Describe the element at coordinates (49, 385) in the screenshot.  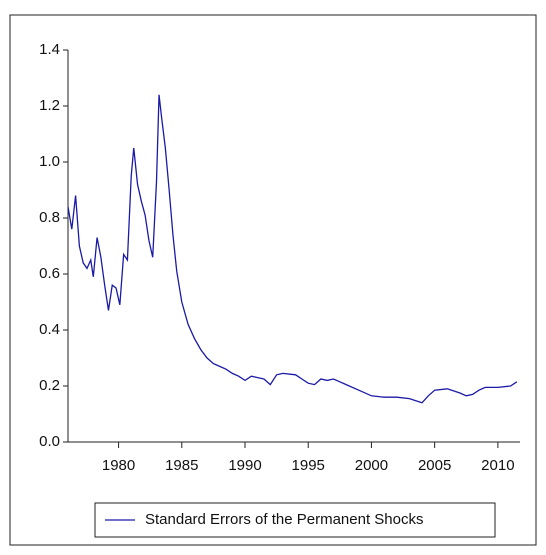
I see `y-tick-label: 0.2` at that location.